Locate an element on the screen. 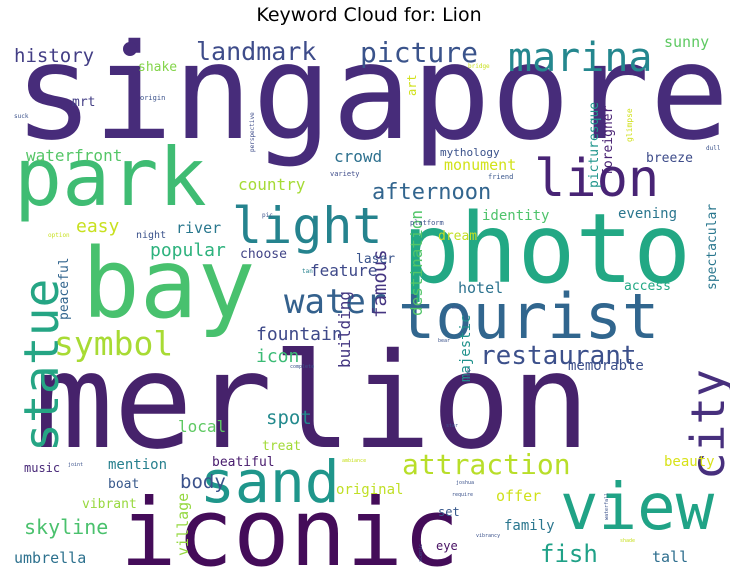 This screenshot has height=583, width=738. word-majestic: majestic is located at coordinates (466, 348).